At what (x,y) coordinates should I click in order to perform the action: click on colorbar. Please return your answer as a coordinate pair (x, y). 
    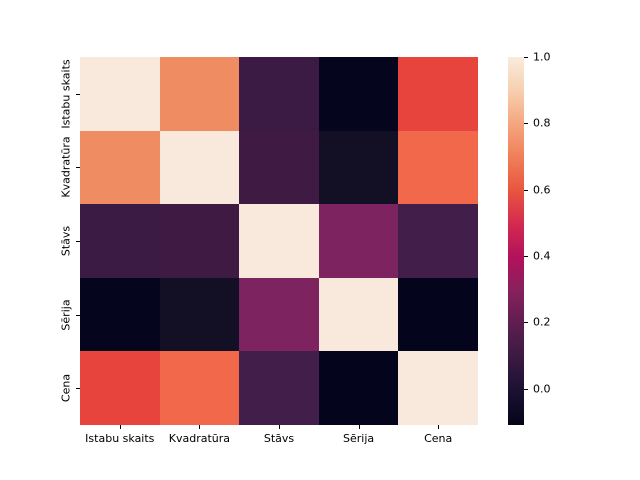
    Looking at the image, I should click on (516, 241).